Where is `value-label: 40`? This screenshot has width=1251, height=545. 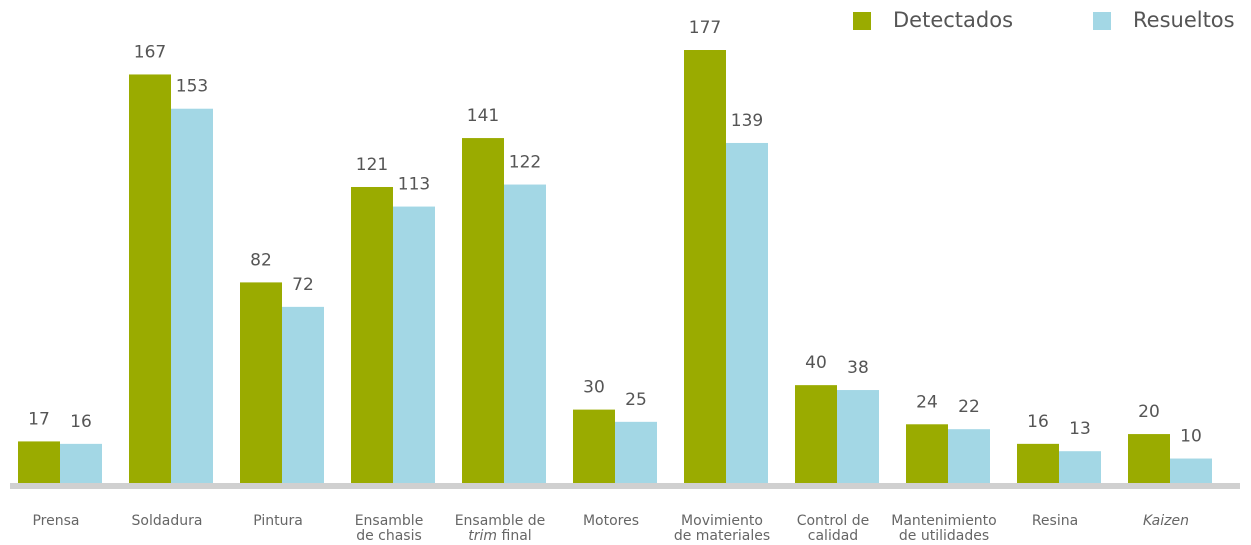 value-label: 40 is located at coordinates (816, 363).